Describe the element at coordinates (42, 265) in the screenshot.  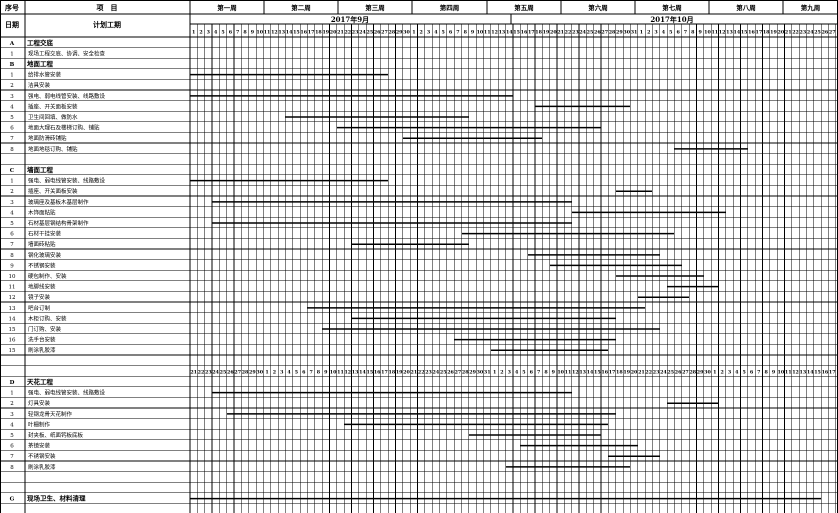
I see `task-name: 不锈钢安装` at that location.